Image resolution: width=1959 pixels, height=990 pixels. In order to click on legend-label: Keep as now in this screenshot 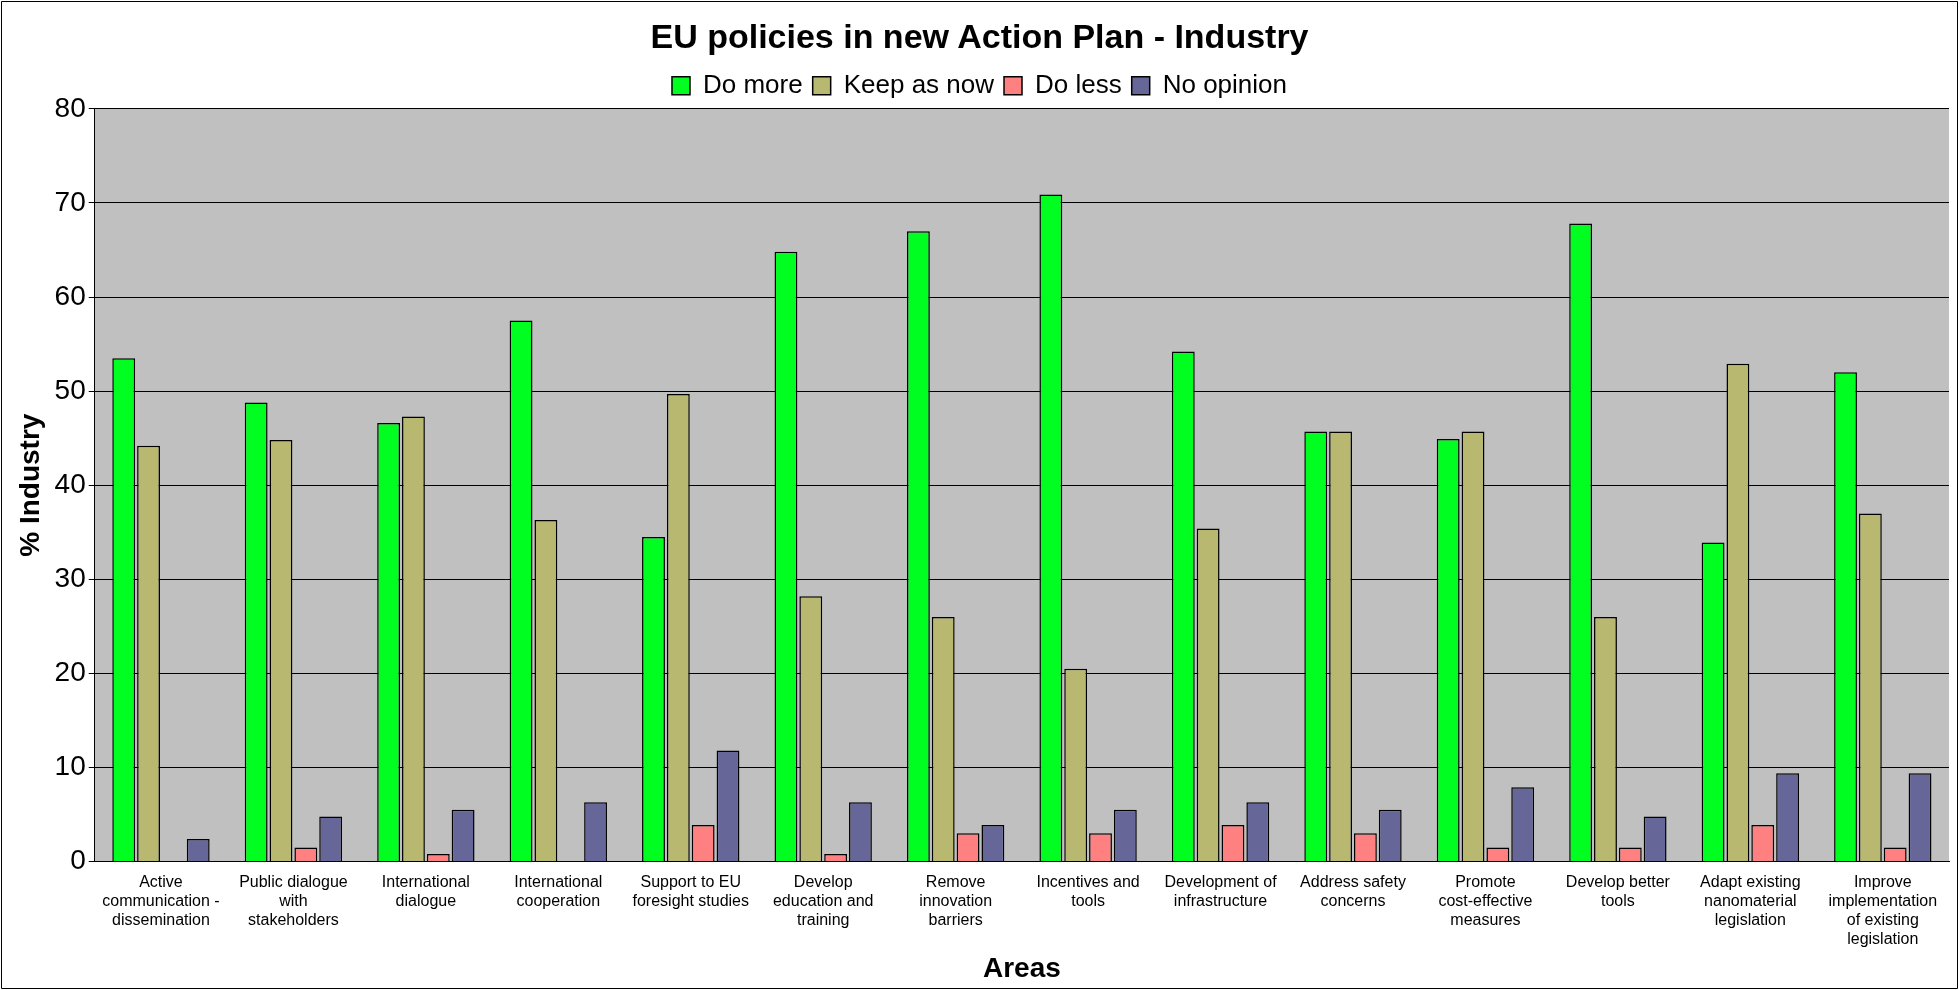, I will do `click(919, 83)`.